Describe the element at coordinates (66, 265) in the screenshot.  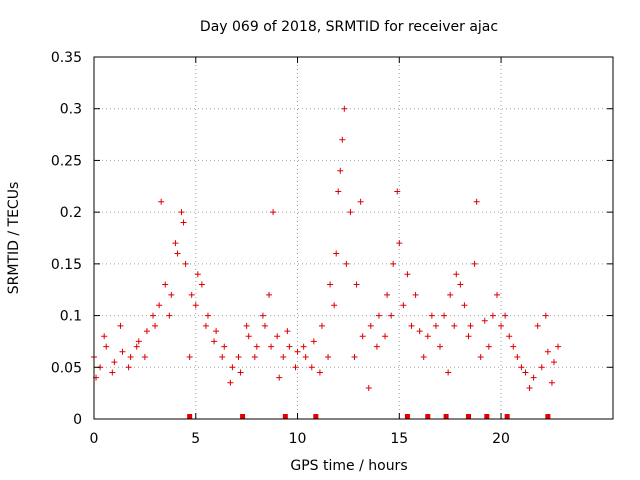
I see `y-tick-label: 0.15` at that location.